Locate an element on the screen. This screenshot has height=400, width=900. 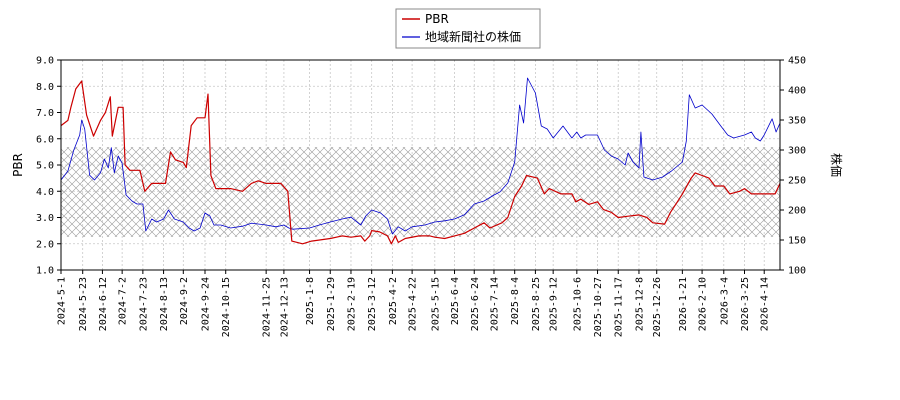
tick-label: 2025-12-8 is located at coordinates (639, 304).